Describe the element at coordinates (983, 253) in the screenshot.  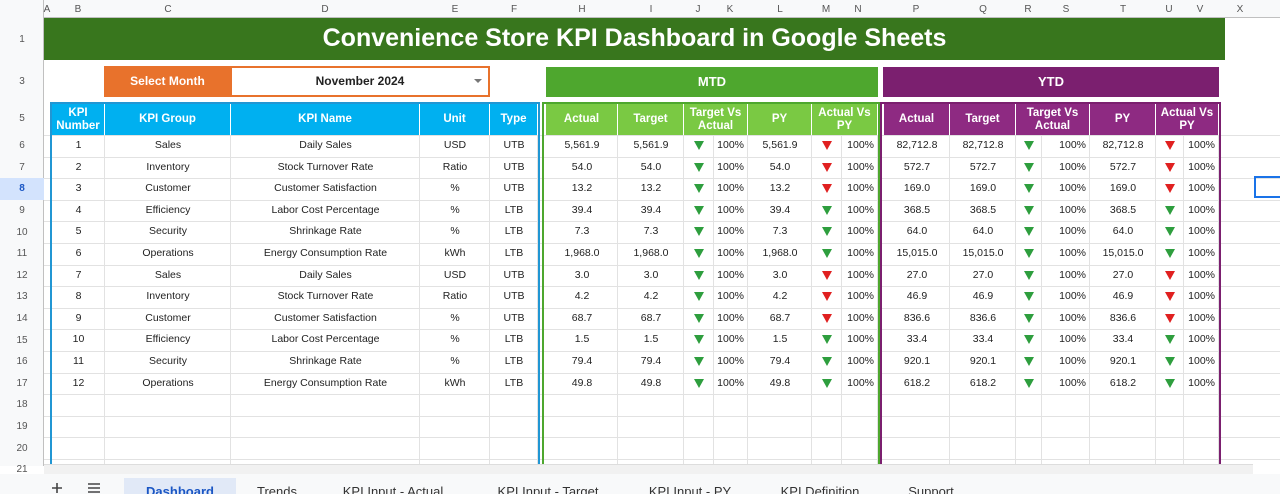
I see `value-cell: 15,015.0` at that location.